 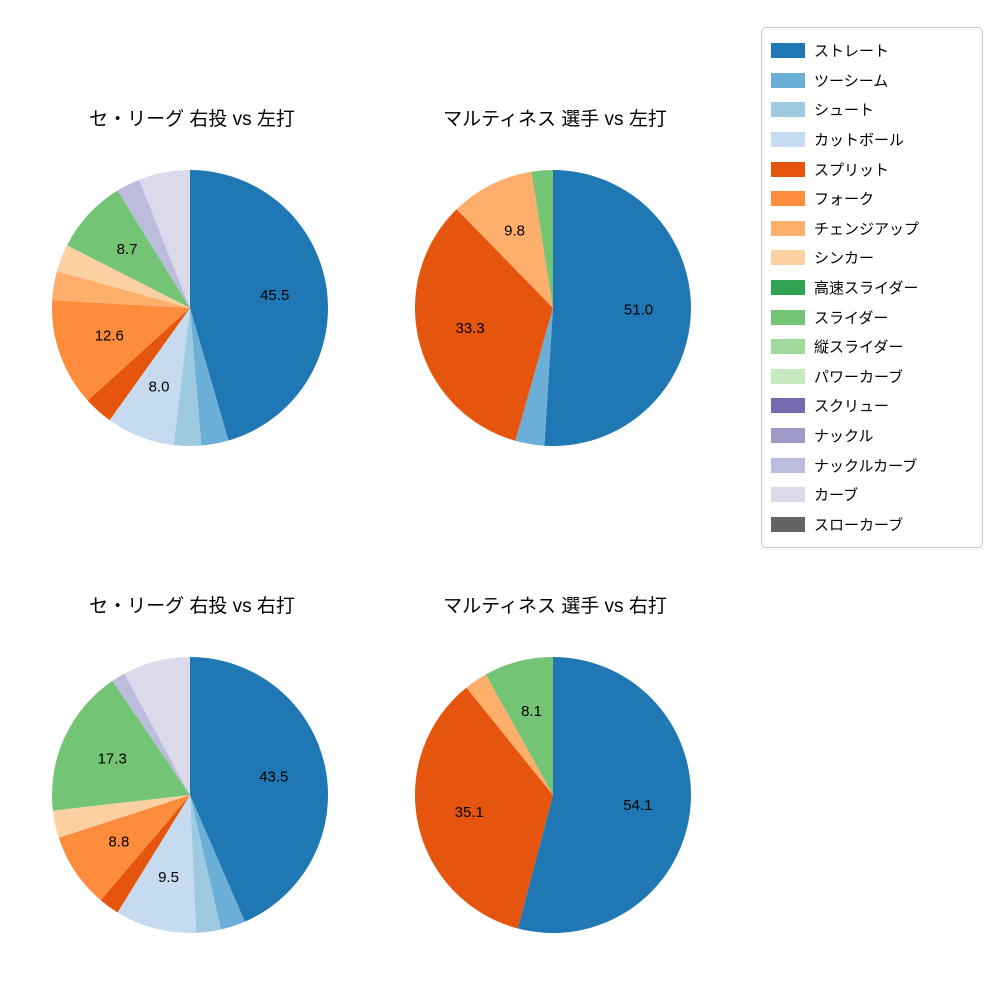 I want to click on legend-label: ストレート, so click(x=852, y=52).